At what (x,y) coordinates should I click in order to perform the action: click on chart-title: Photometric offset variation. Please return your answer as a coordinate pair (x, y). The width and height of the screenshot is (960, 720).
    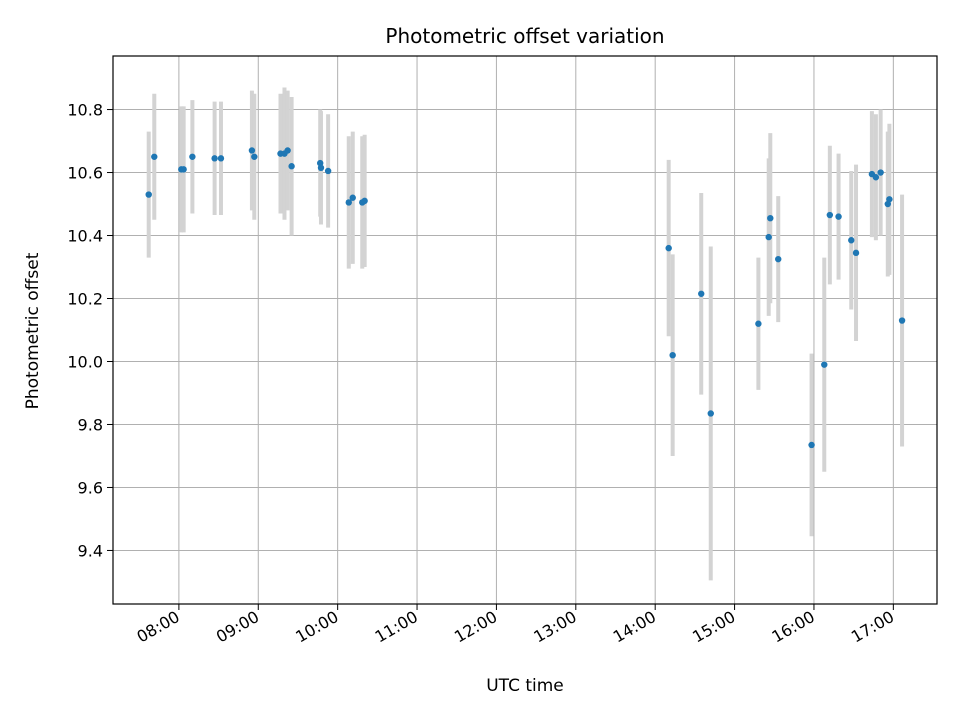
    Looking at the image, I should click on (524, 36).